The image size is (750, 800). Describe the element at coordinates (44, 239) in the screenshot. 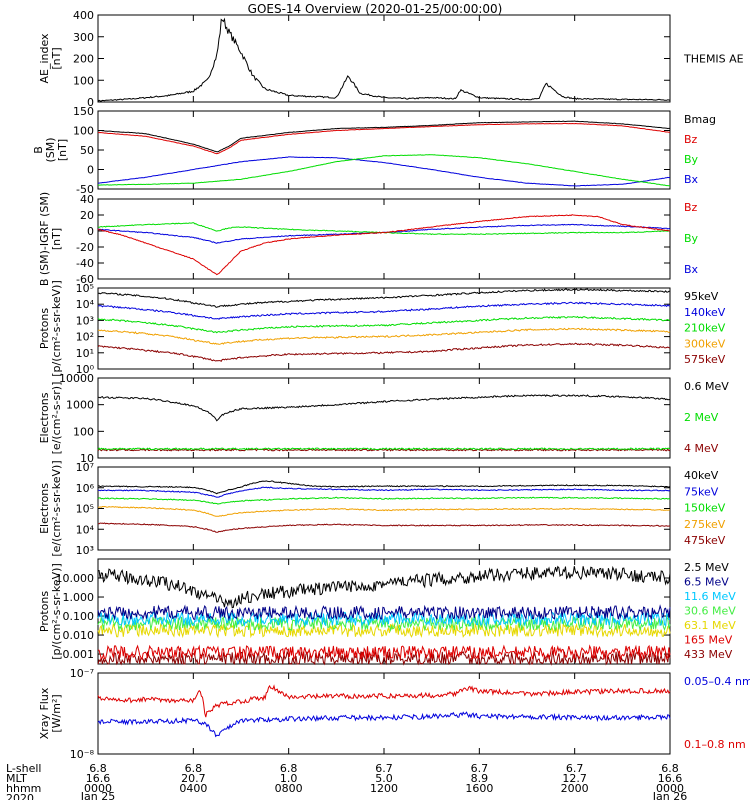

I see `y-axis-label-line: B (SM)-IGRF (SM)` at that location.